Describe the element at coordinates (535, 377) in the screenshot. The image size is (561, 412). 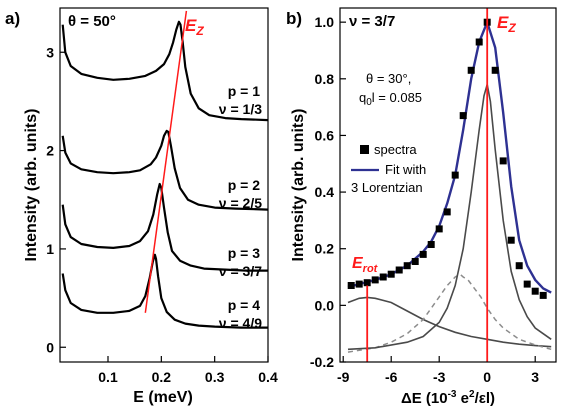
I see `panel-b-x-tick-label: 3` at that location.